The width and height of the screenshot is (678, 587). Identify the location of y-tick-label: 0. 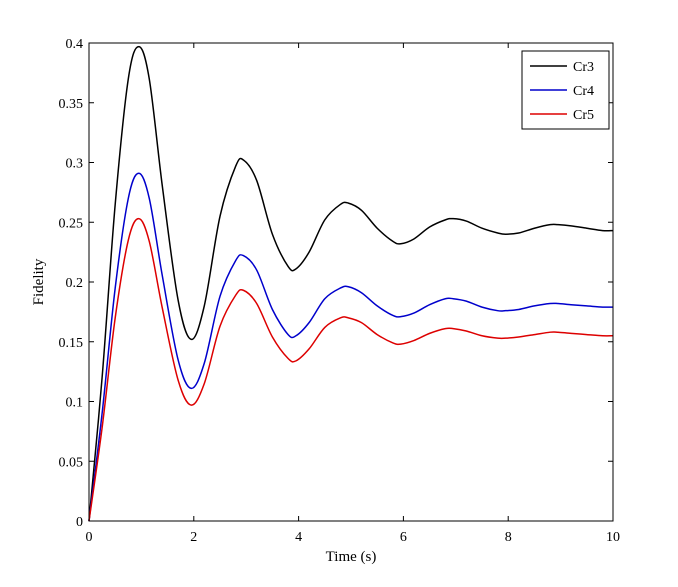
(79, 522).